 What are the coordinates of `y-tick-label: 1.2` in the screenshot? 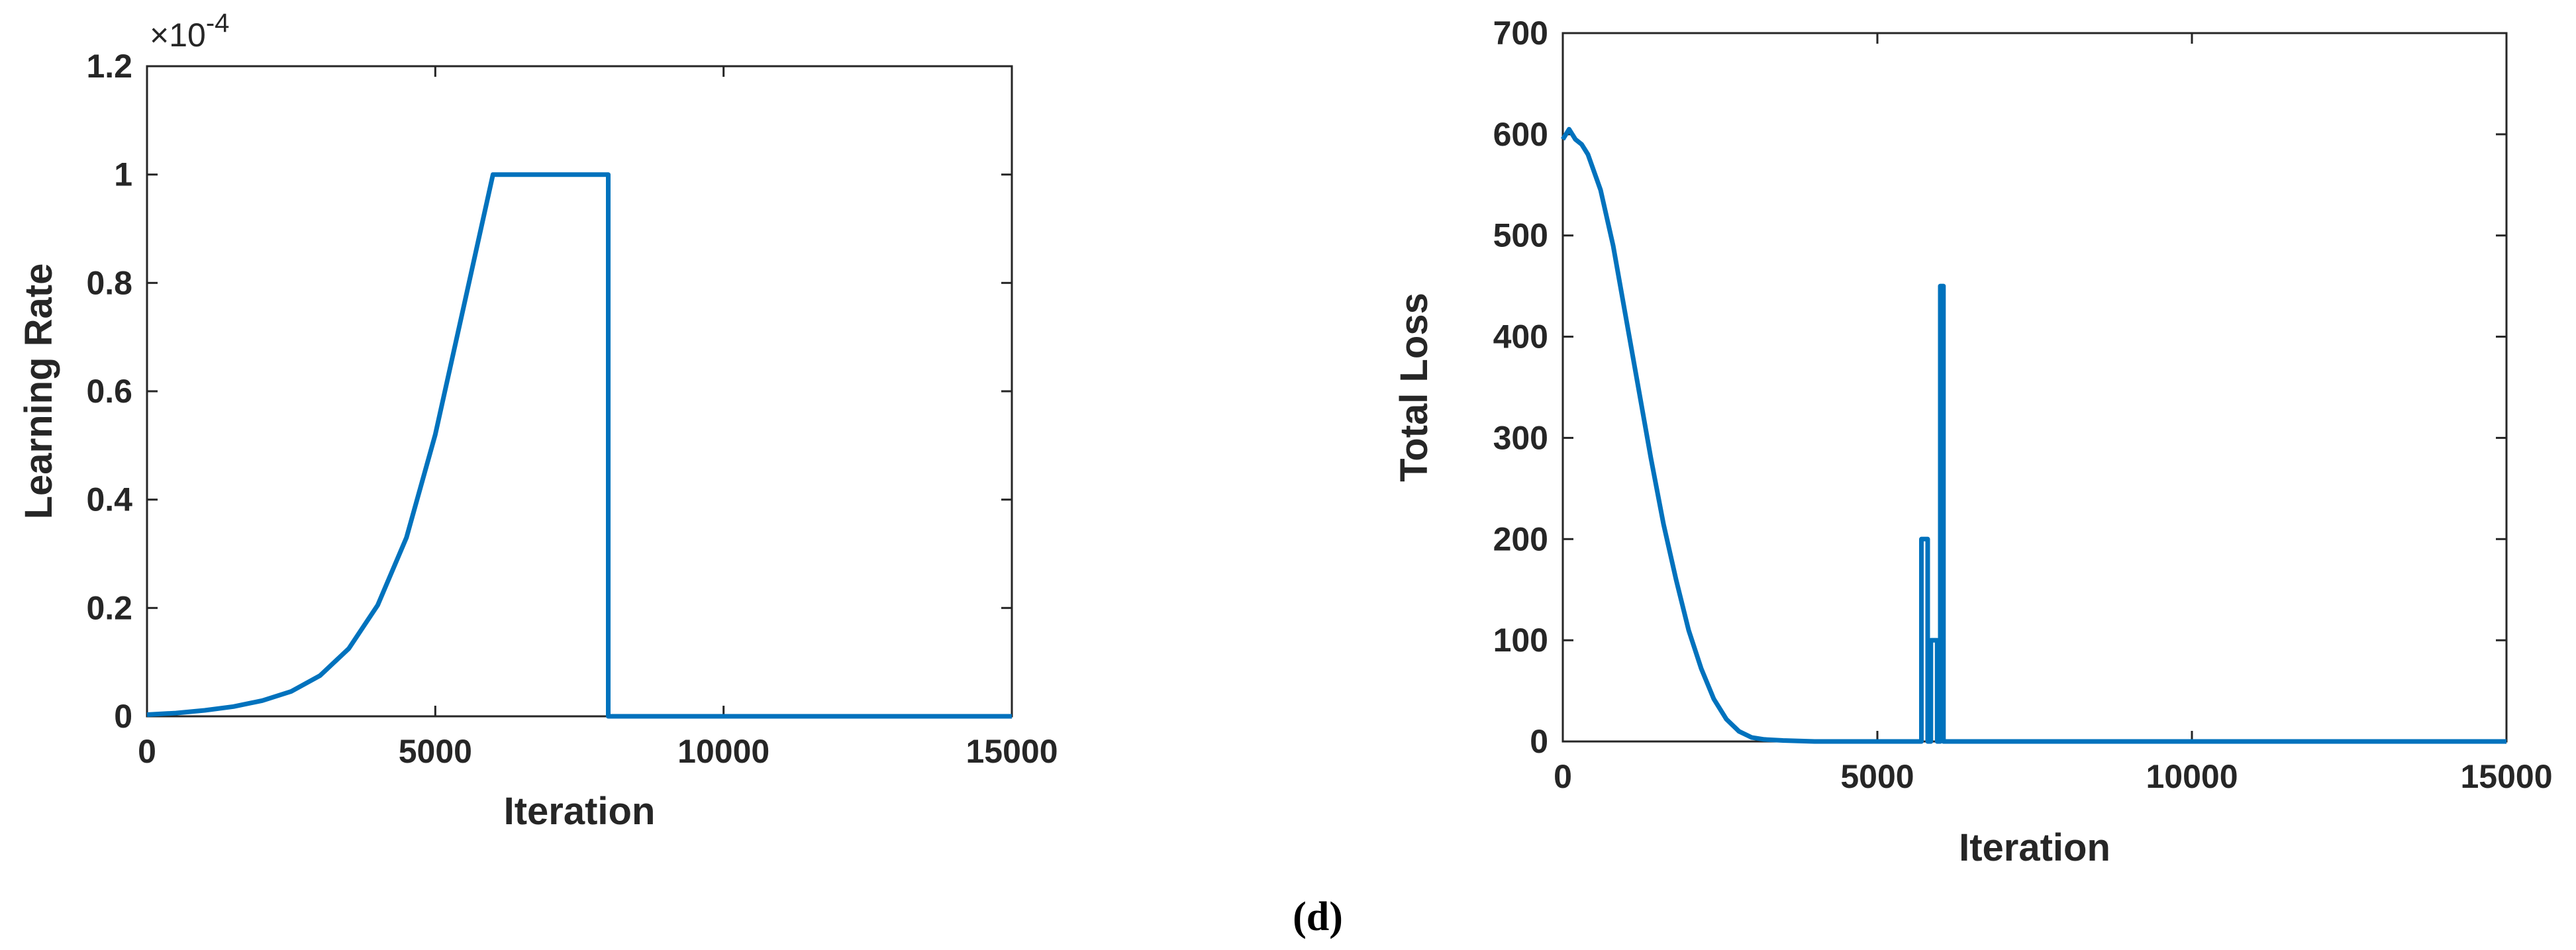 It's located at (109, 66).